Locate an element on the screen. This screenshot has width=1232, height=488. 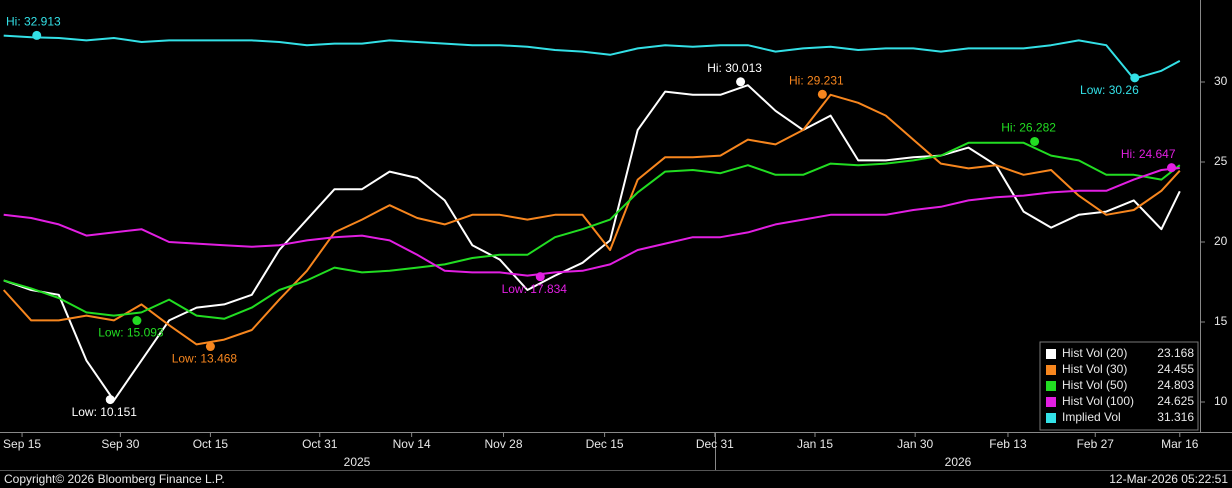
extreme-label: Hi: 32.913 is located at coordinates (33, 22).